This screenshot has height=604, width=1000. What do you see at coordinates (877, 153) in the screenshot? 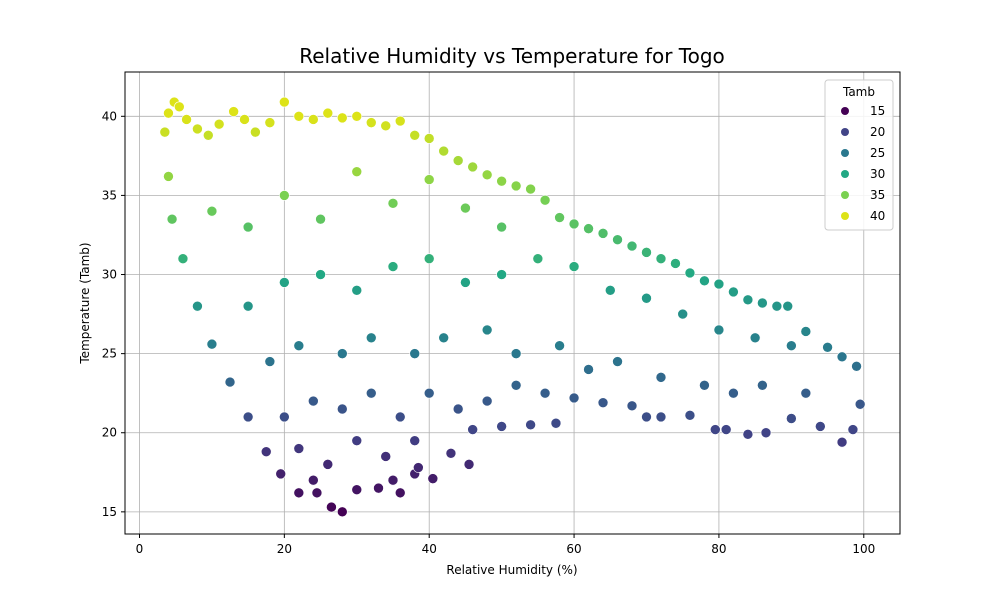
I see `legend-label: 25` at bounding box center [877, 153].